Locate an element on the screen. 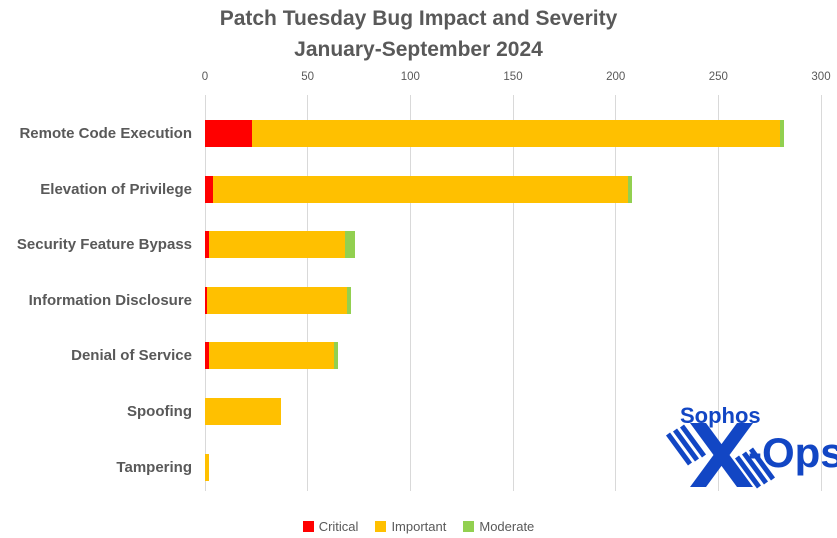 This screenshot has height=538, width=837. x-axis-tick-label: 300 is located at coordinates (821, 77).